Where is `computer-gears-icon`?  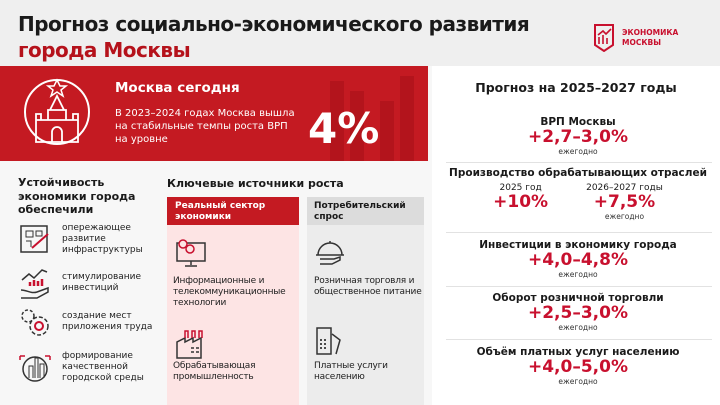
computer-gears-icon is located at coordinates (191, 253).